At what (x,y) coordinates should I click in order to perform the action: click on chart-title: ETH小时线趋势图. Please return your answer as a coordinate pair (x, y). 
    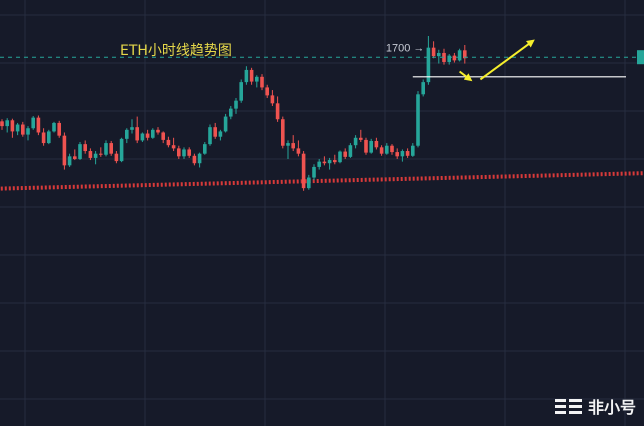
    Looking at the image, I should click on (176, 51).